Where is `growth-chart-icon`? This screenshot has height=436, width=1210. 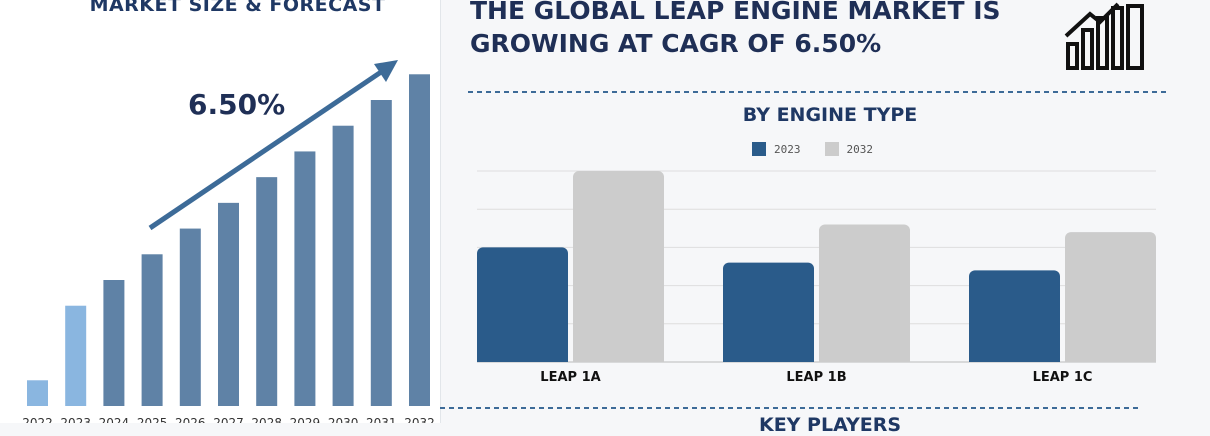
growth-chart-icon is located at coordinates (1104, 36).